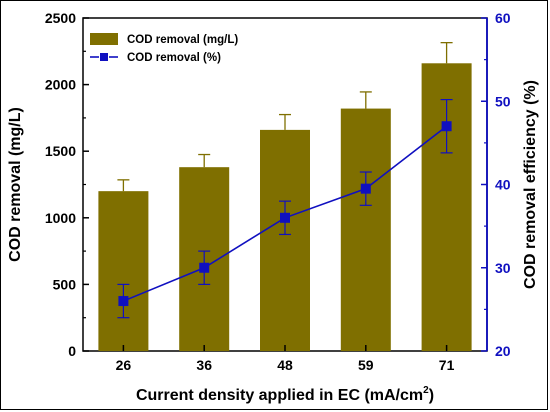 The height and width of the screenshot is (412, 550). Describe the element at coordinates (104, 39) in the screenshot. I see `legend-bar-swatch` at that location.